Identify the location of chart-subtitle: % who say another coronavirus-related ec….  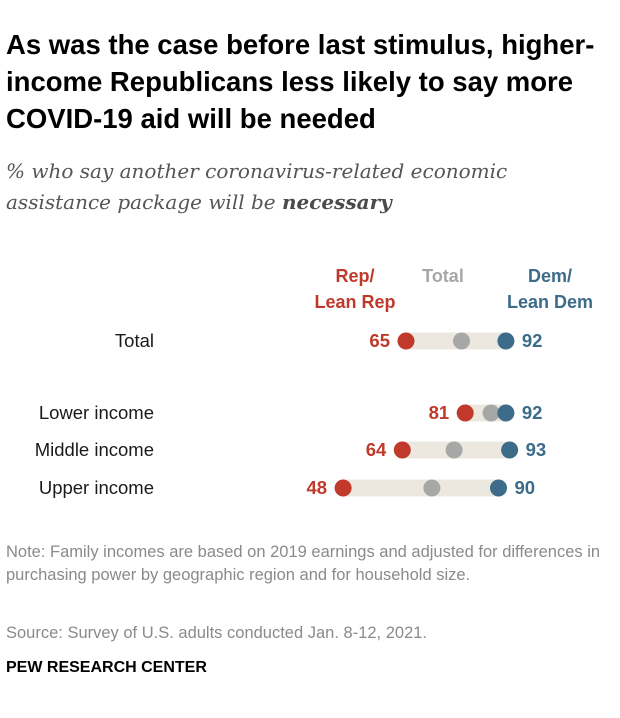
(311, 187).